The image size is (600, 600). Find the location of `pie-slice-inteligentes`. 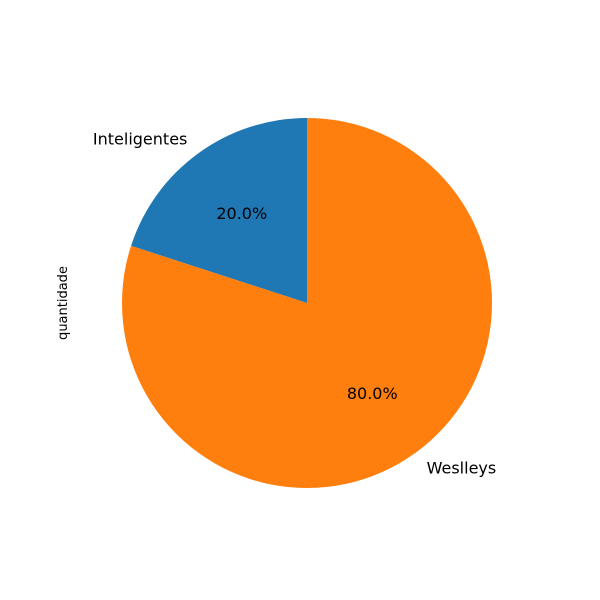

pie-slice-inteligentes is located at coordinates (219, 210).